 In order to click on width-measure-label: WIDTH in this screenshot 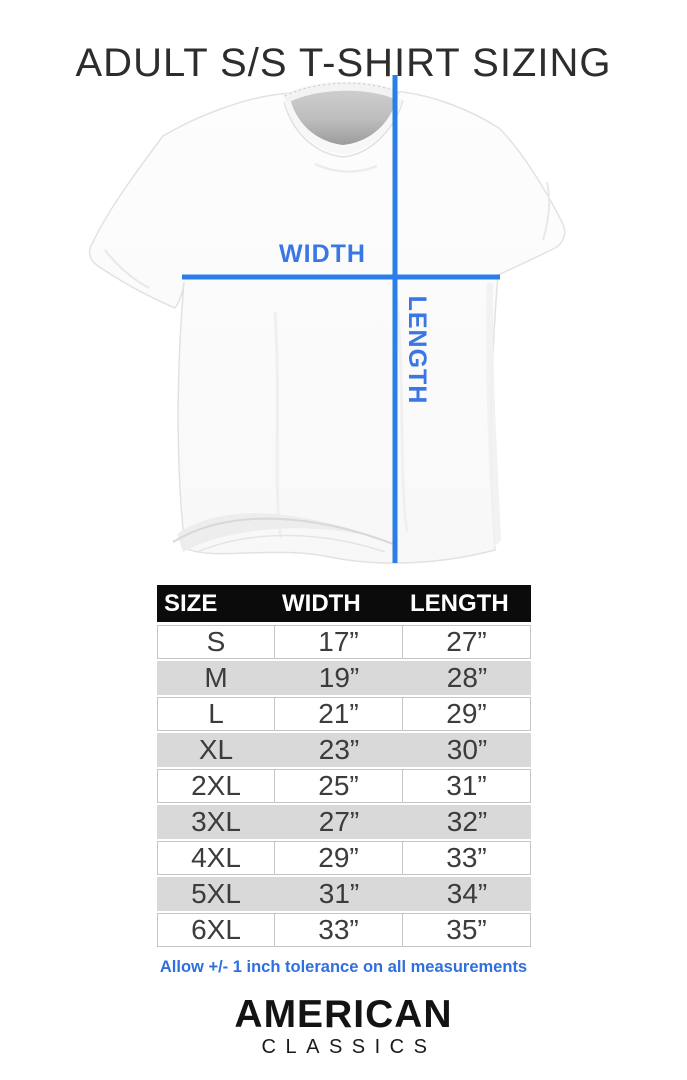, I will do `click(322, 254)`.